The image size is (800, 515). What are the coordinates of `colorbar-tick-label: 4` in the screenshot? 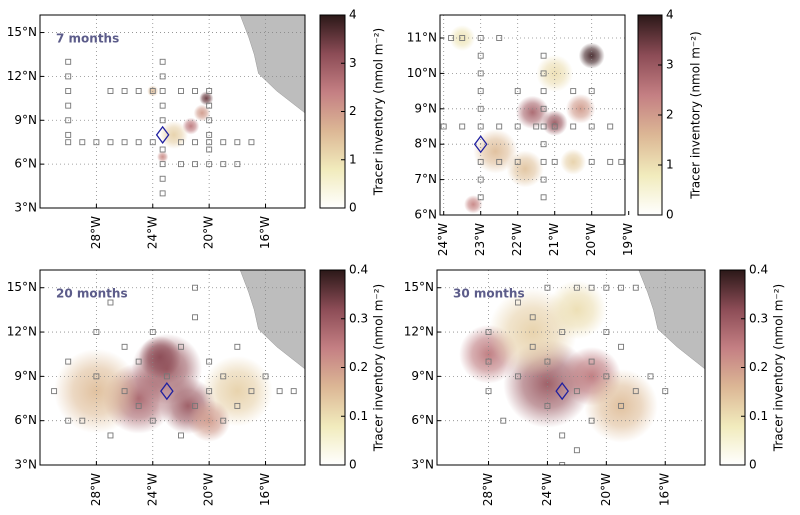 It's located at (353, 15).